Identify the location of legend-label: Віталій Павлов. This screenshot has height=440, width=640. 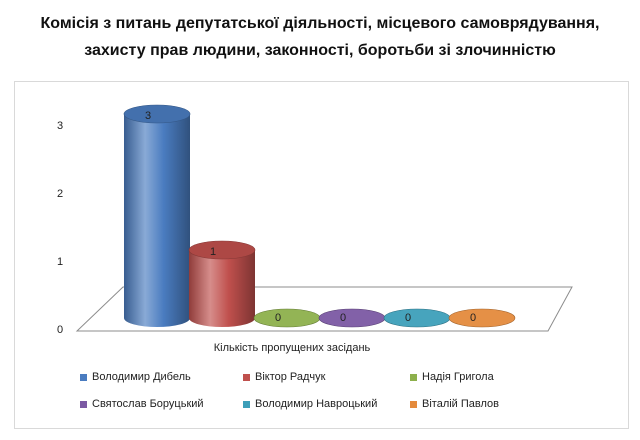
(460, 404).